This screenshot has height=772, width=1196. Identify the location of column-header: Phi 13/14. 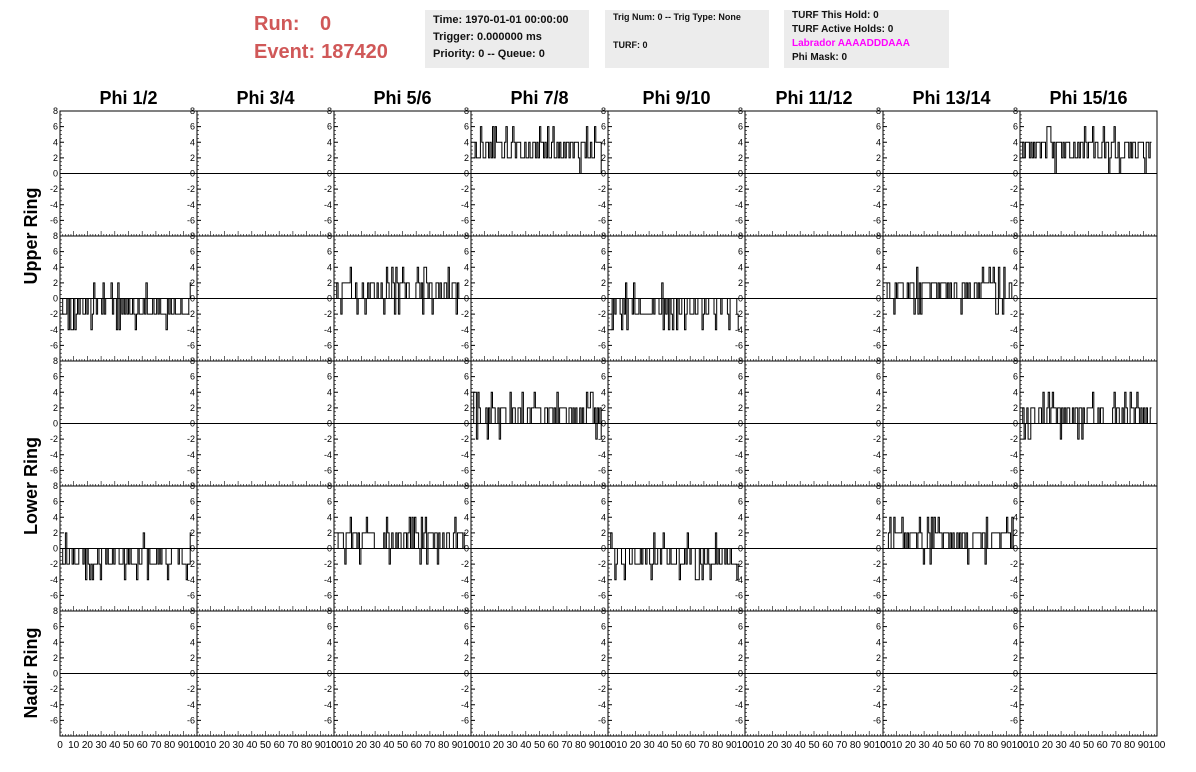
(951, 98).